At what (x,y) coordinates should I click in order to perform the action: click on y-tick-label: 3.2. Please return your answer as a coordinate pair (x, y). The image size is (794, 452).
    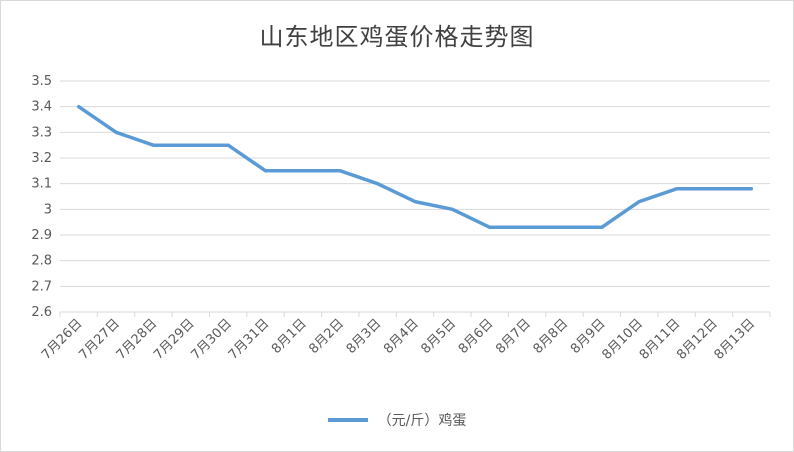
    Looking at the image, I should click on (41, 158).